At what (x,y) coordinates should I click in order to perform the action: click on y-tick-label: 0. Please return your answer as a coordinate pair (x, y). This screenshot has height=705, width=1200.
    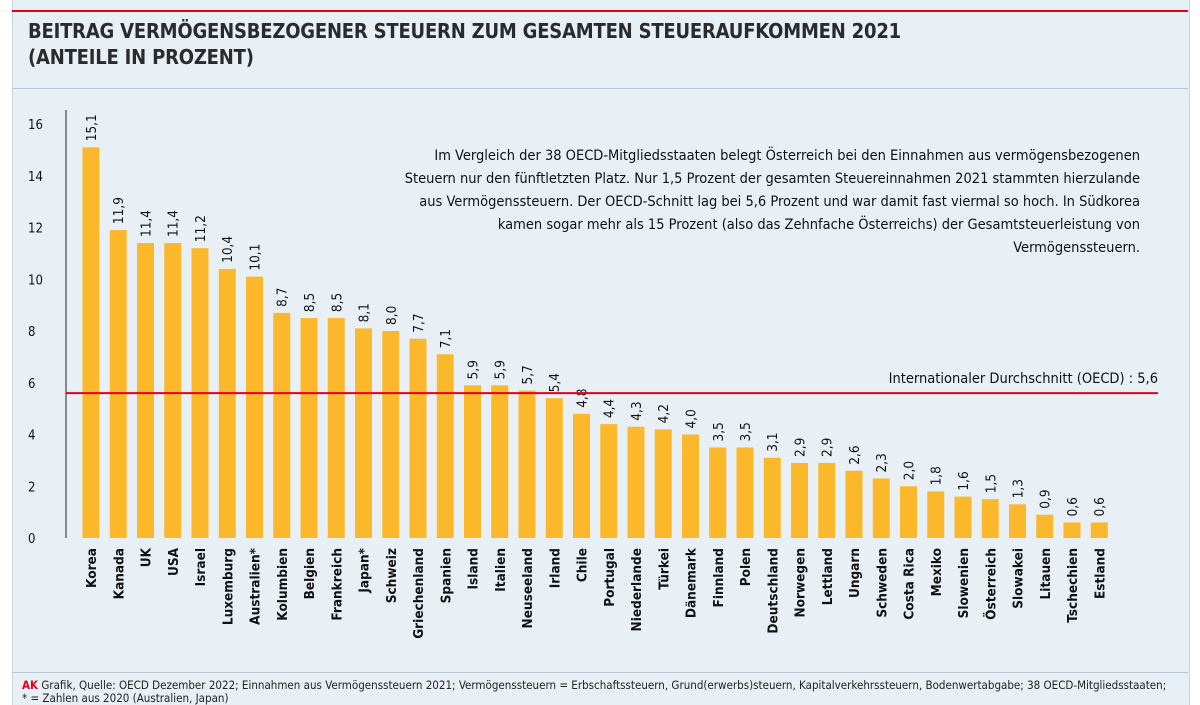
    Looking at the image, I should click on (31, 539).